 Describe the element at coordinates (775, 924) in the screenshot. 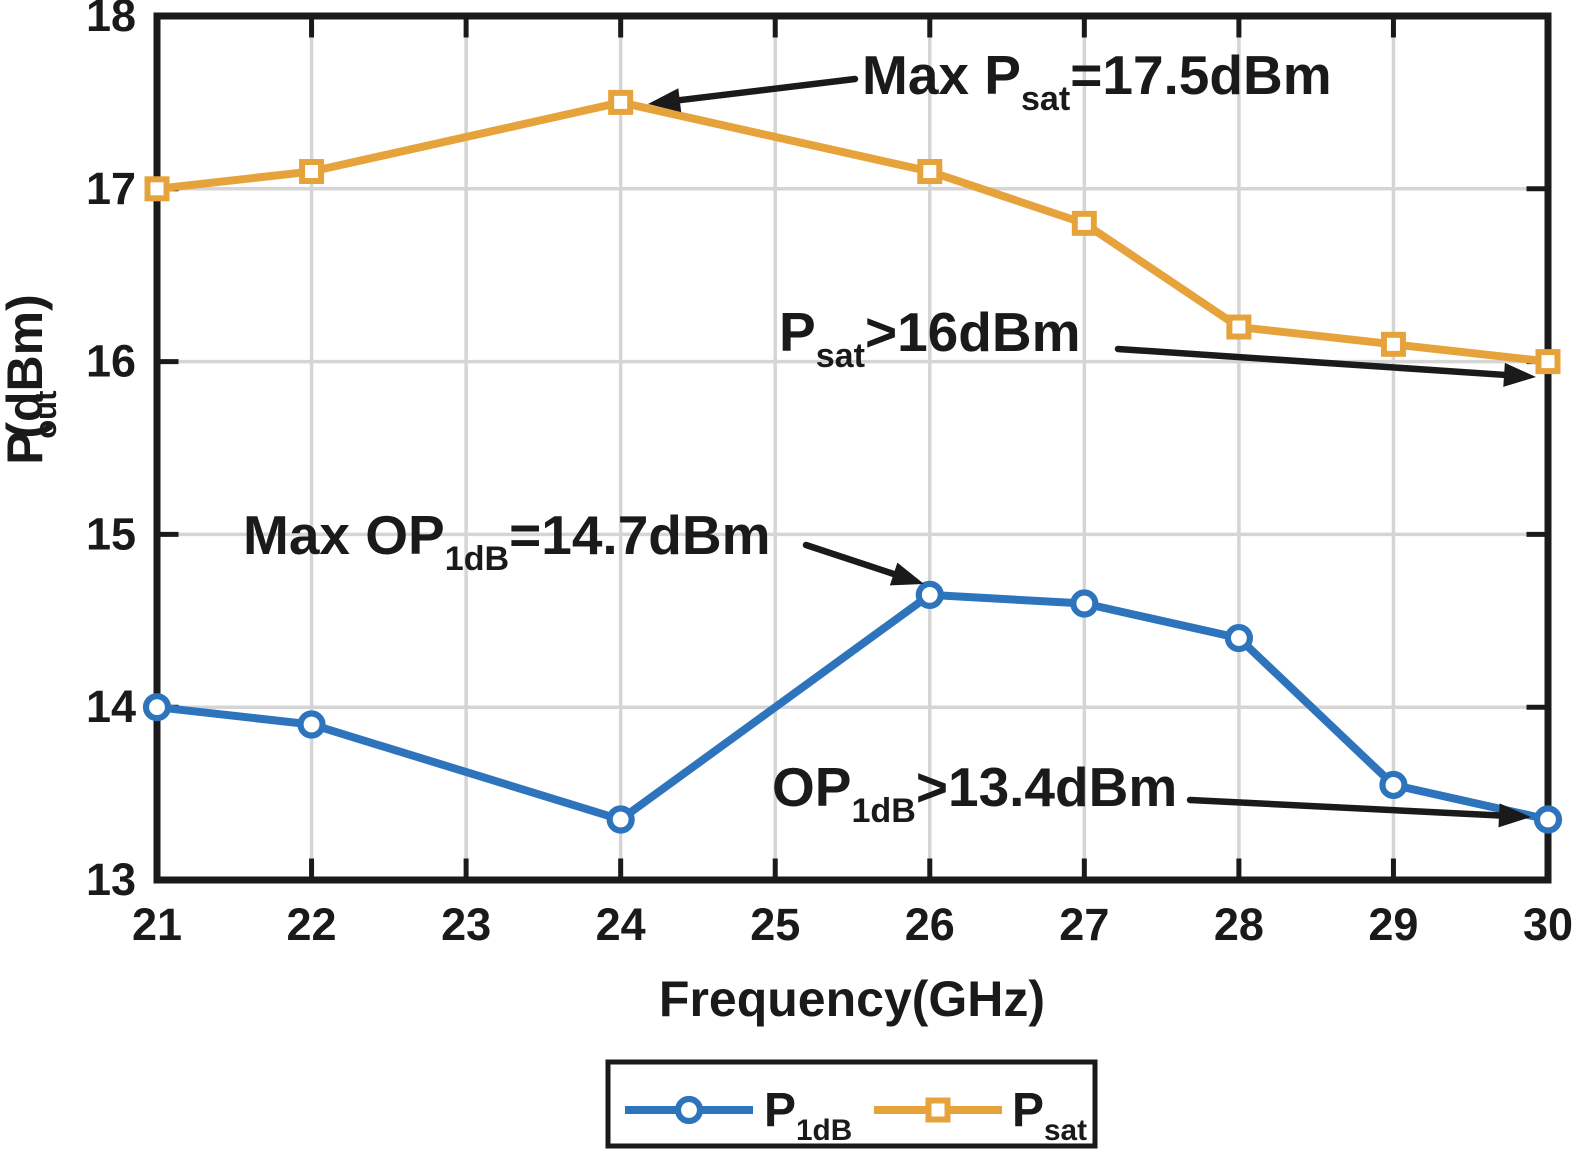

I see `x-tick-label: 25` at that location.